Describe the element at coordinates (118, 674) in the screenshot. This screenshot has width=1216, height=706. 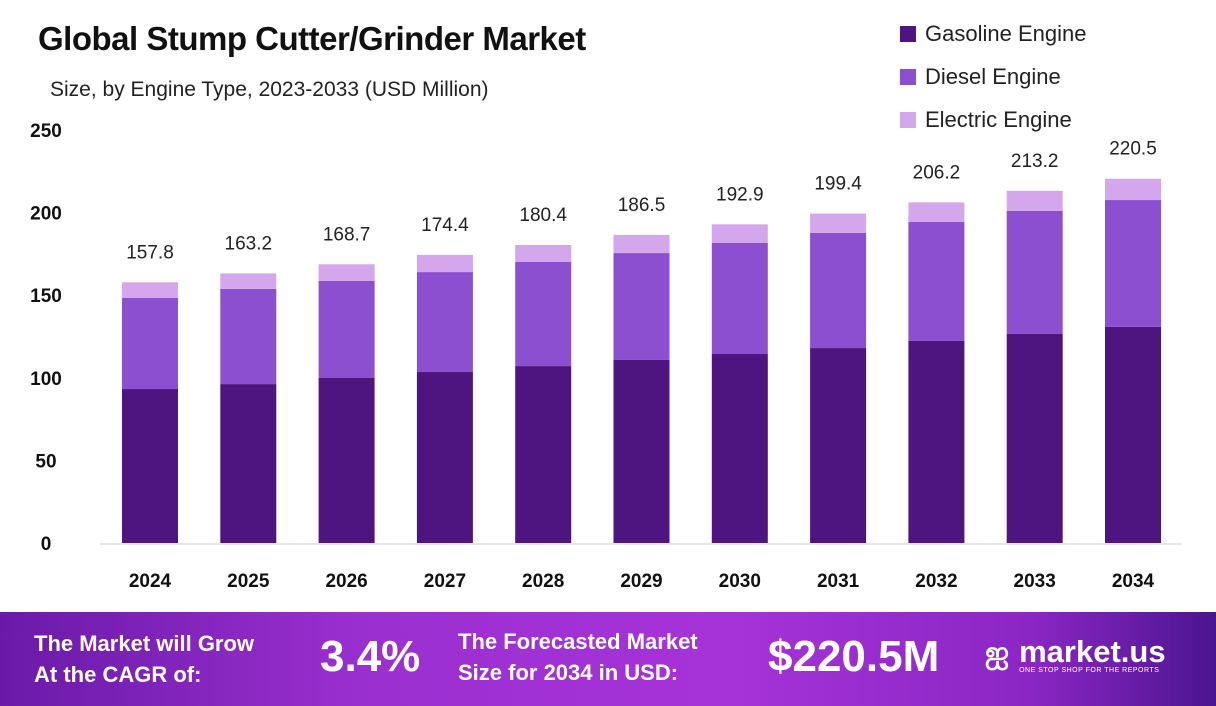
I see `cagr-label-line: At the CAGR of:` at that location.